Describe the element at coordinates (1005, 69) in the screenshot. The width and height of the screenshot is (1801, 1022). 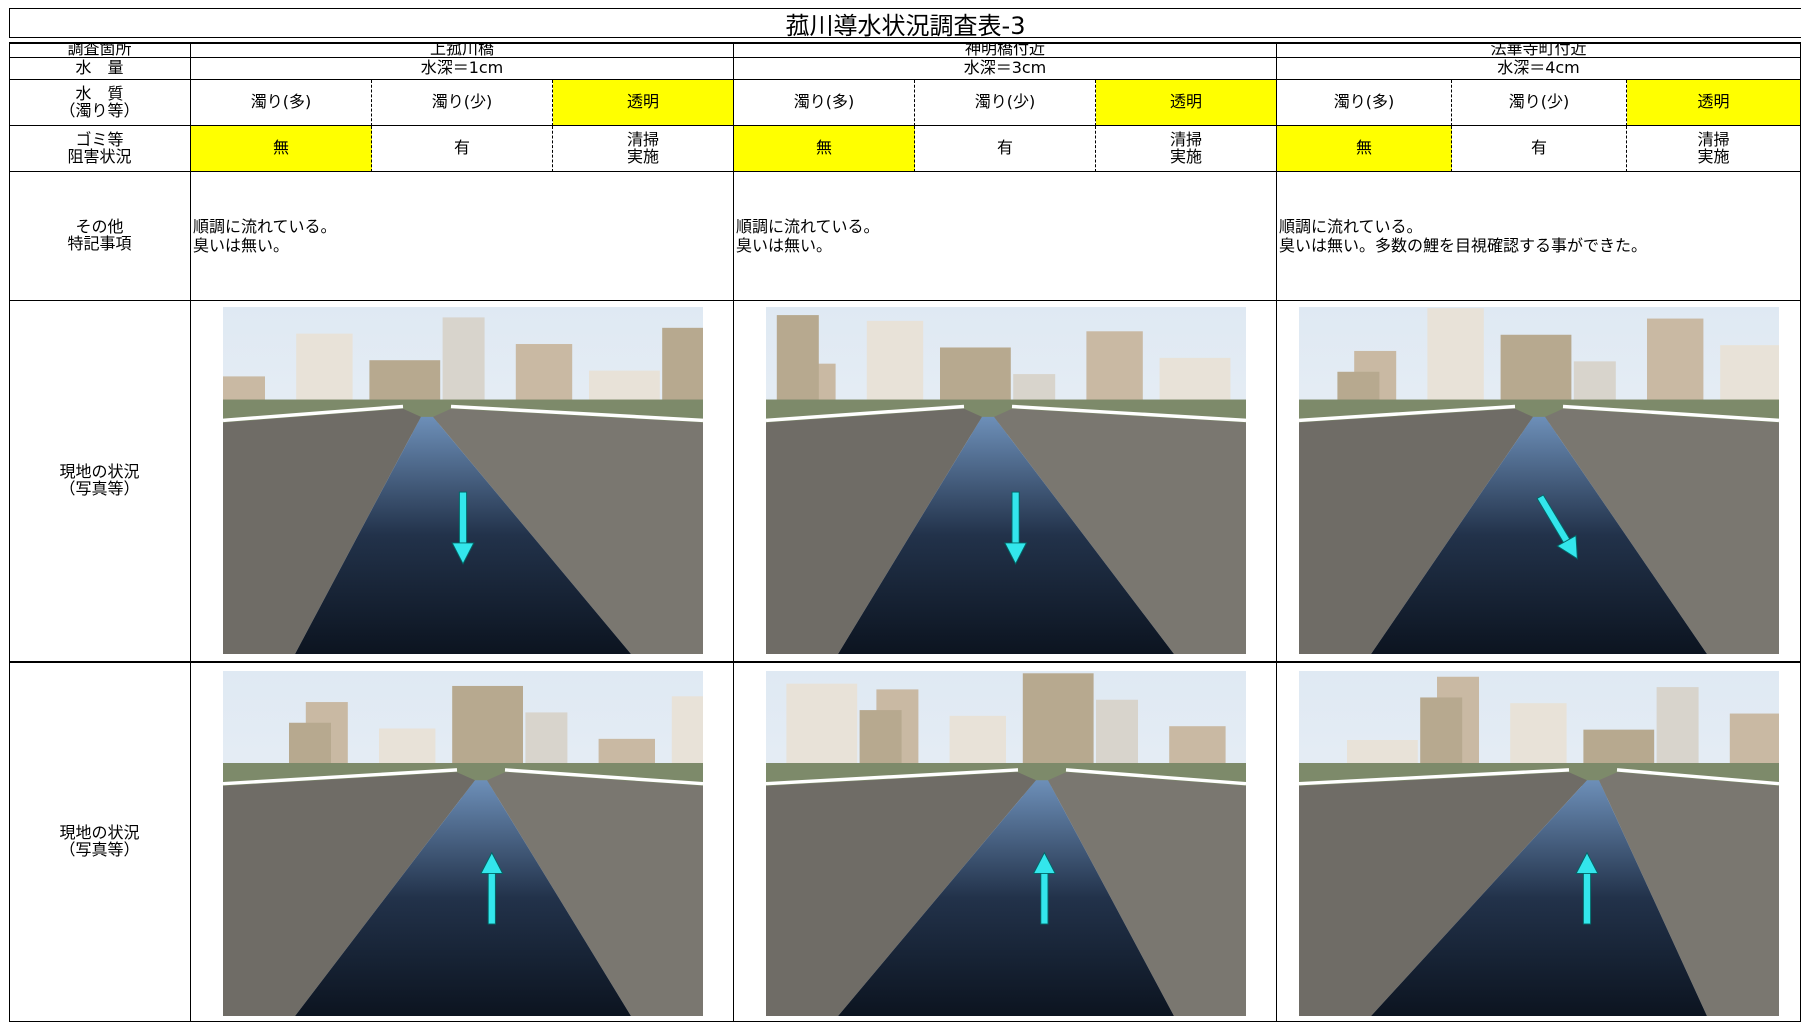
I see `water-depth: 水深＝3cm` at that location.